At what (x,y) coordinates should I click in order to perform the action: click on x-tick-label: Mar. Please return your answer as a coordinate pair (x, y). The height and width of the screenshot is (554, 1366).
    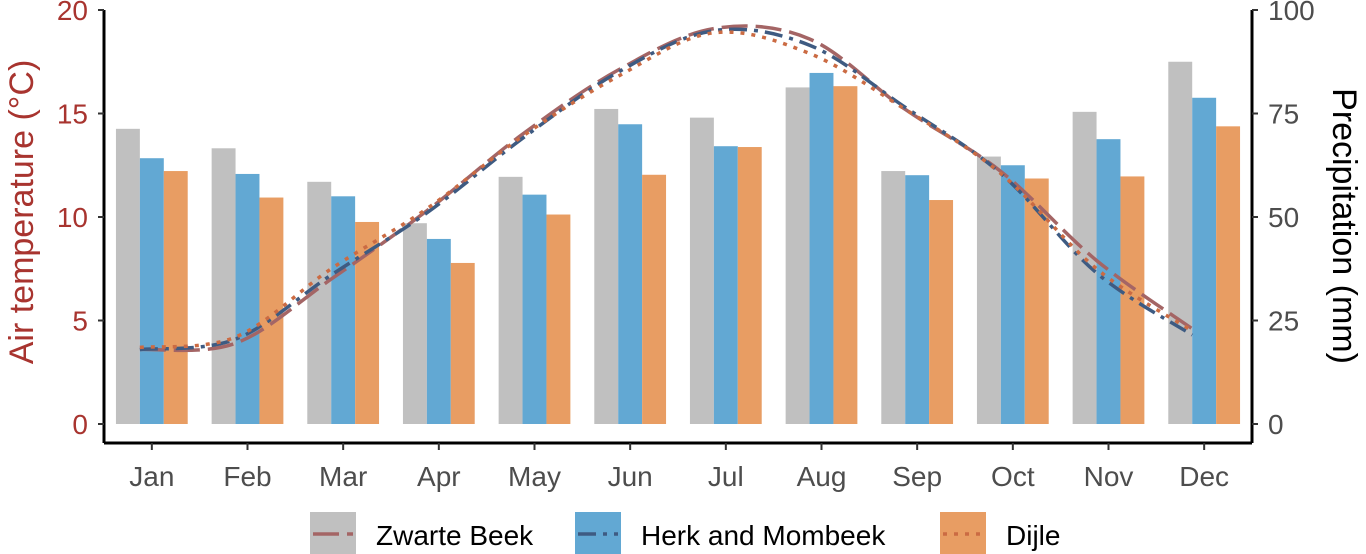
    Looking at the image, I should click on (343, 476).